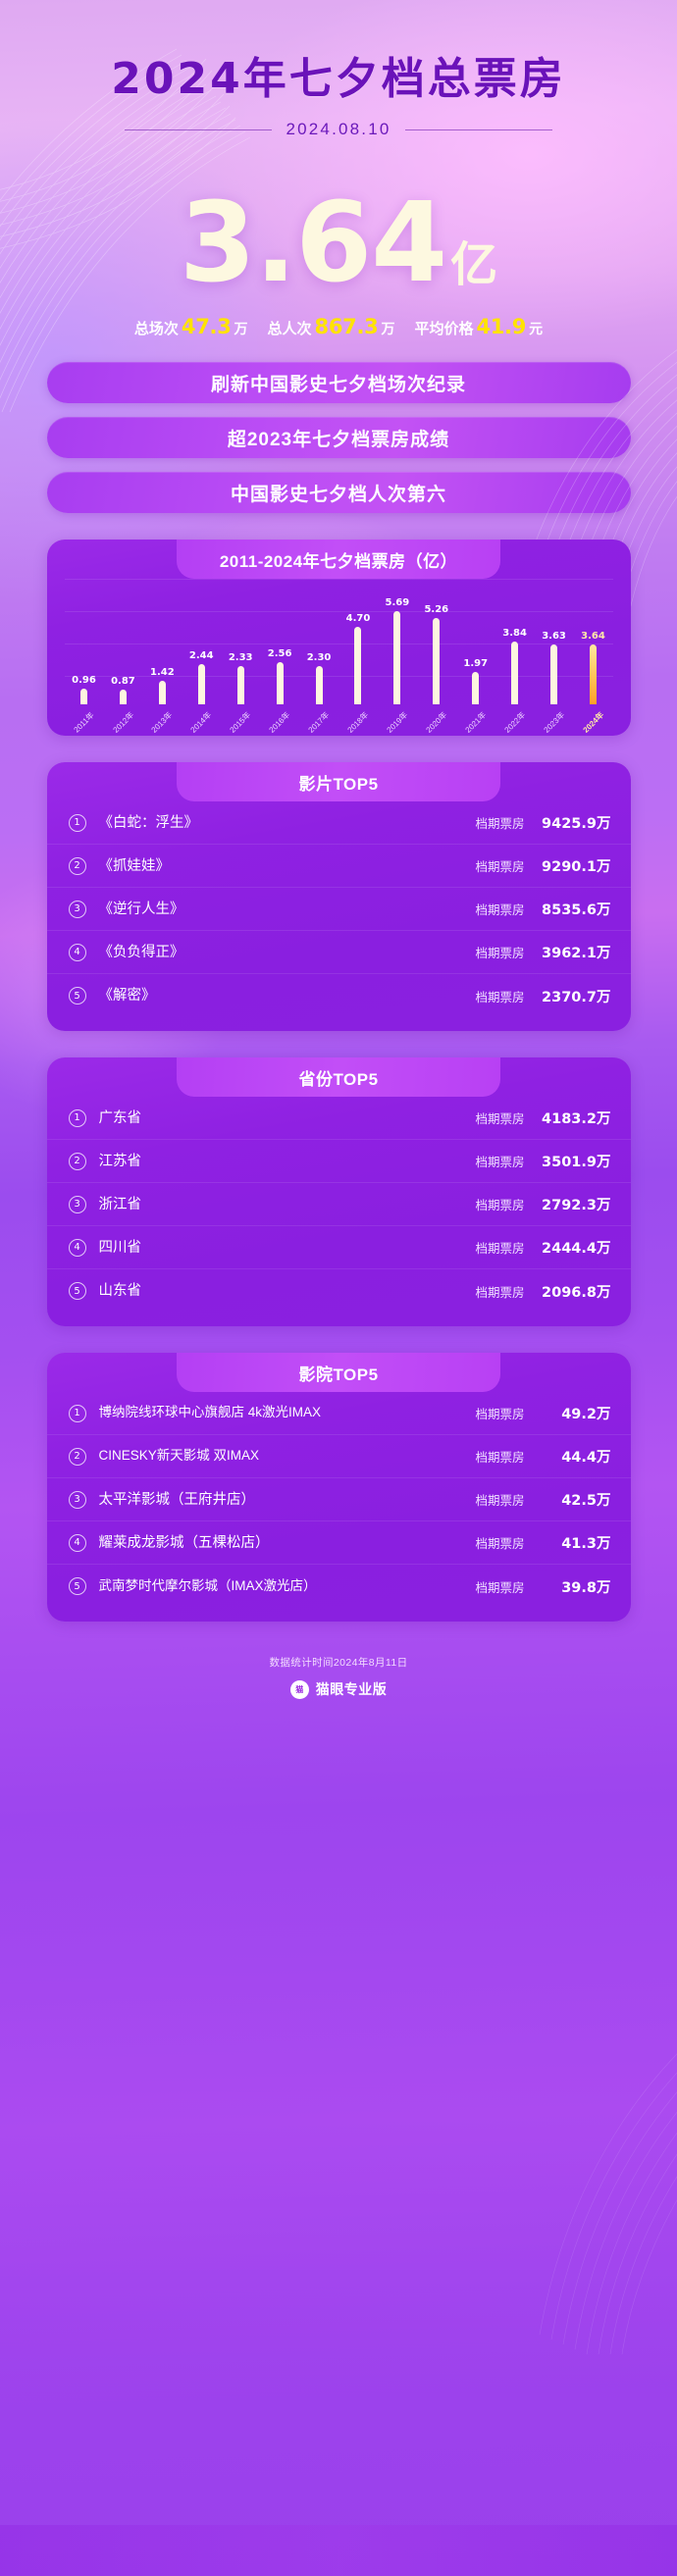 The image size is (677, 2576). I want to click on achievement-pill-2: 超2023年七夕档票房成绩, so click(338, 438).